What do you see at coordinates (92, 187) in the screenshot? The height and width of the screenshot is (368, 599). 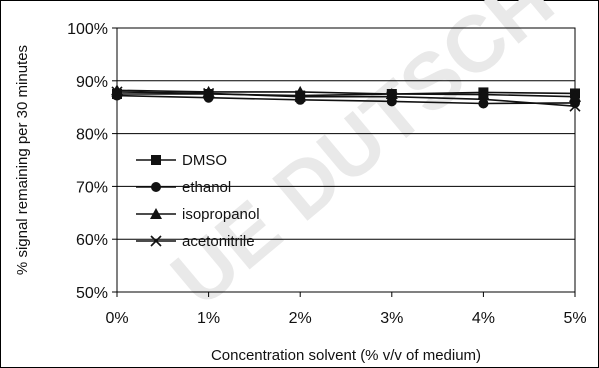 I see `y-tick-label: 70%` at bounding box center [92, 187].